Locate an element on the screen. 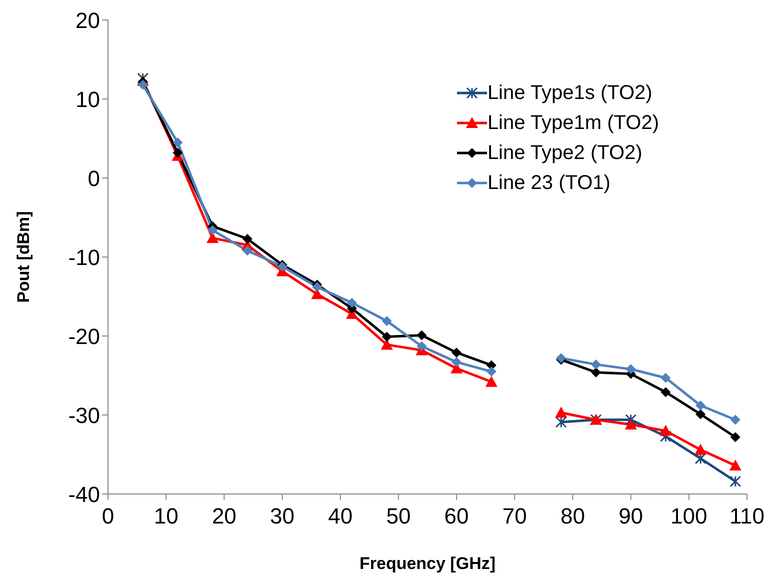 Image resolution: width=769 pixels, height=584 pixels. x-tick-label: 20 is located at coordinates (224, 516).